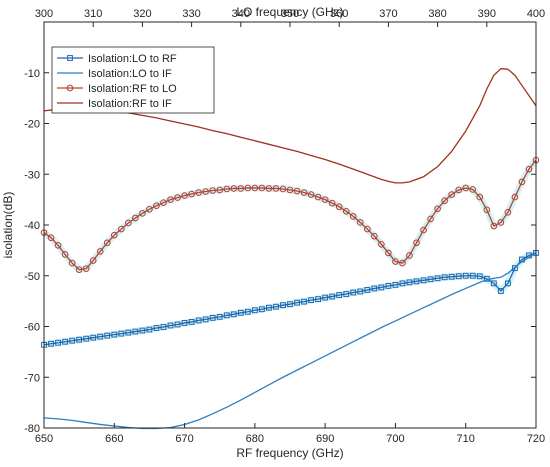  What do you see at coordinates (339, 14) in the screenshot?
I see `x2-tick-label: 360` at bounding box center [339, 14].